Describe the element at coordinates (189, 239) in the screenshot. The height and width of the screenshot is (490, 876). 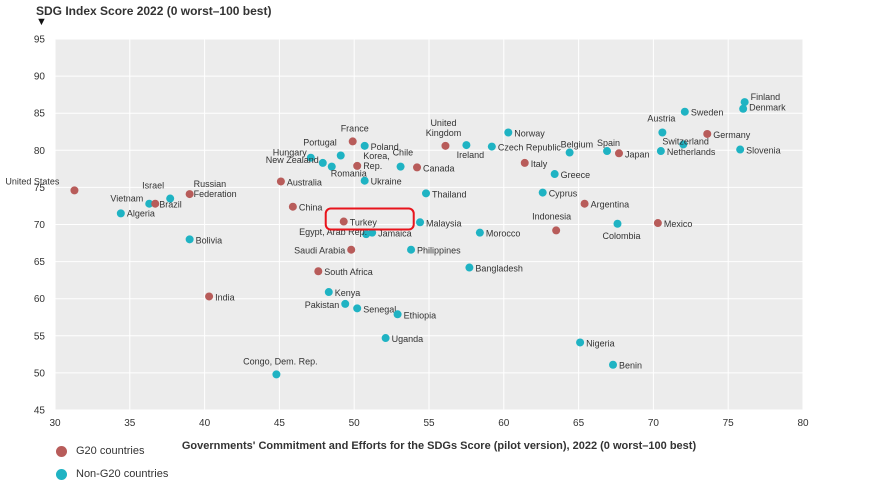
I see `point-bolivia` at that location.